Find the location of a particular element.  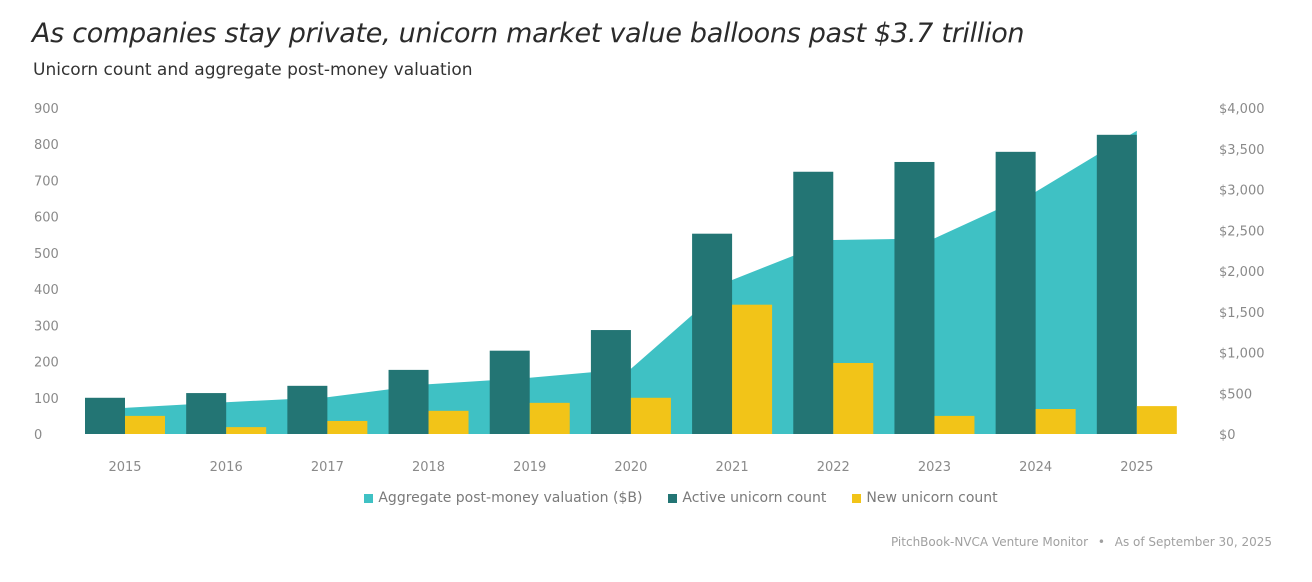

new-bar-2024 is located at coordinates (1055, 421).